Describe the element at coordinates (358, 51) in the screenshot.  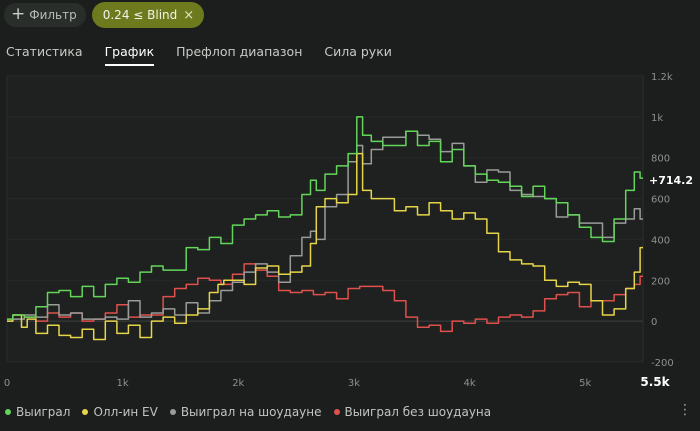
I see `tab-hand-strength: Сила руки` at that location.